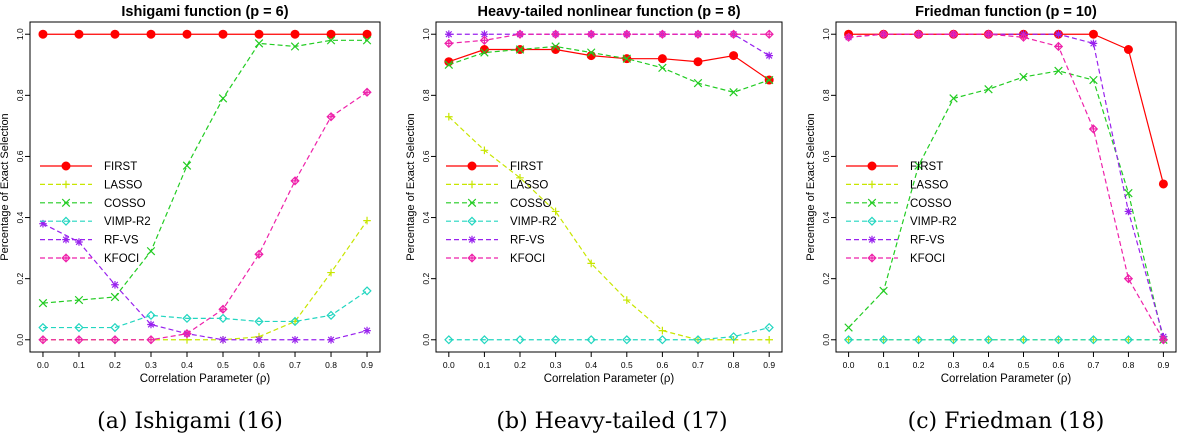 This screenshot has width=1182, height=440. Describe the element at coordinates (1059, 365) in the screenshot. I see `x-tick-label: 0.6` at that location.